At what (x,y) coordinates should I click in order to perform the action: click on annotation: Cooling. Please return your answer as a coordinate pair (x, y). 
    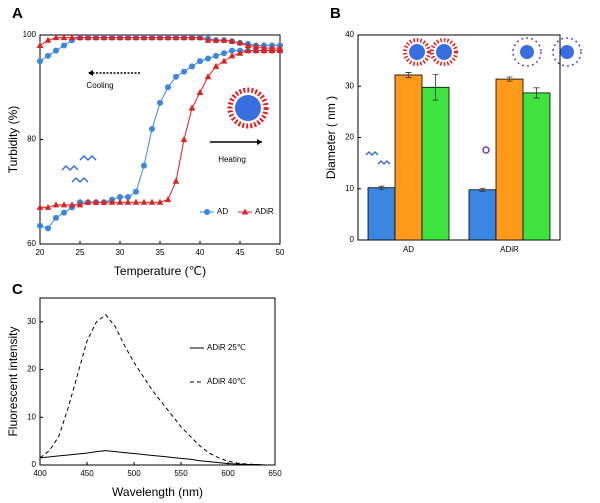
    Looking at the image, I should click on (99, 85).